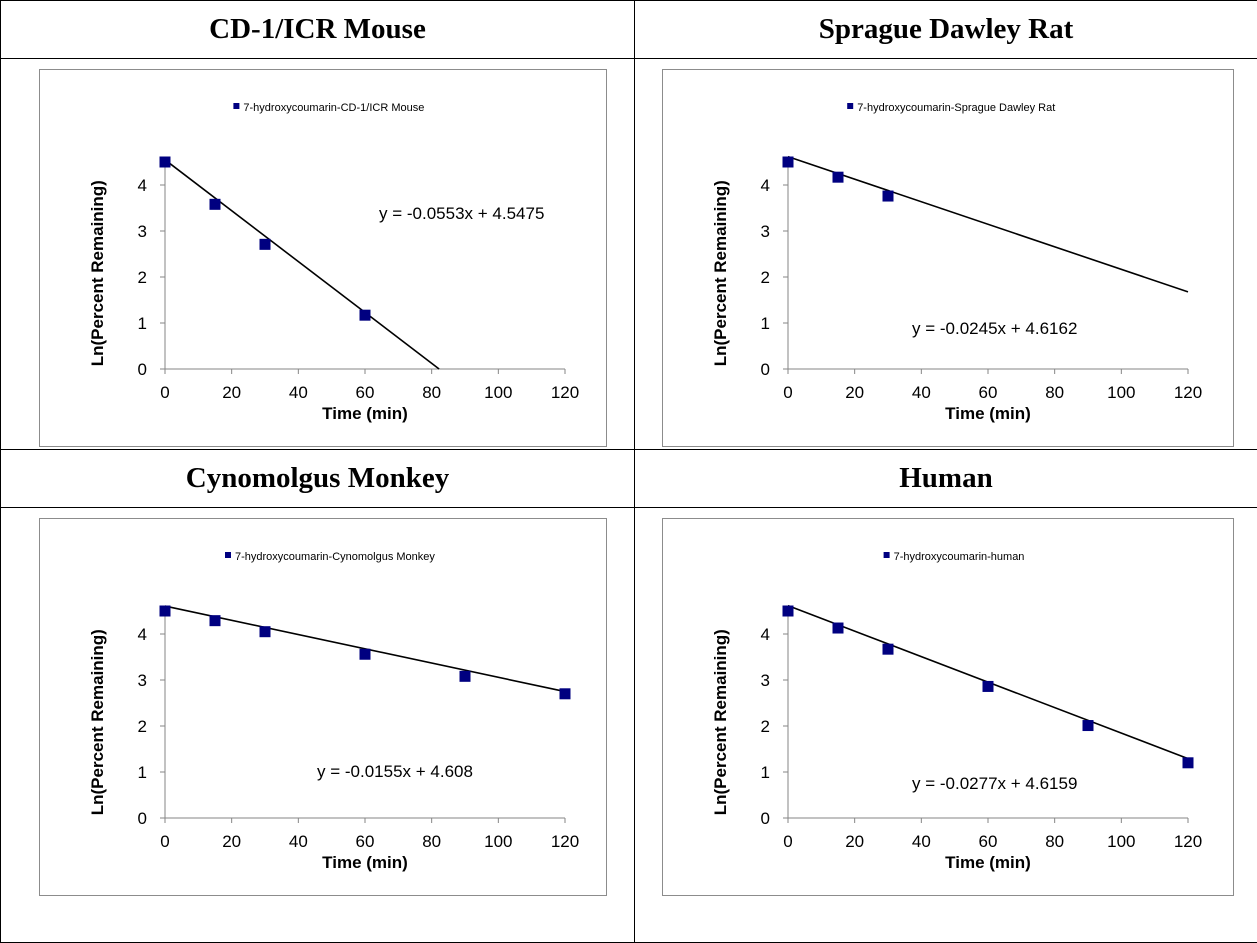 This screenshot has width=1257, height=943. I want to click on legend: 7-hydroxycoumarin-human, so click(954, 557).